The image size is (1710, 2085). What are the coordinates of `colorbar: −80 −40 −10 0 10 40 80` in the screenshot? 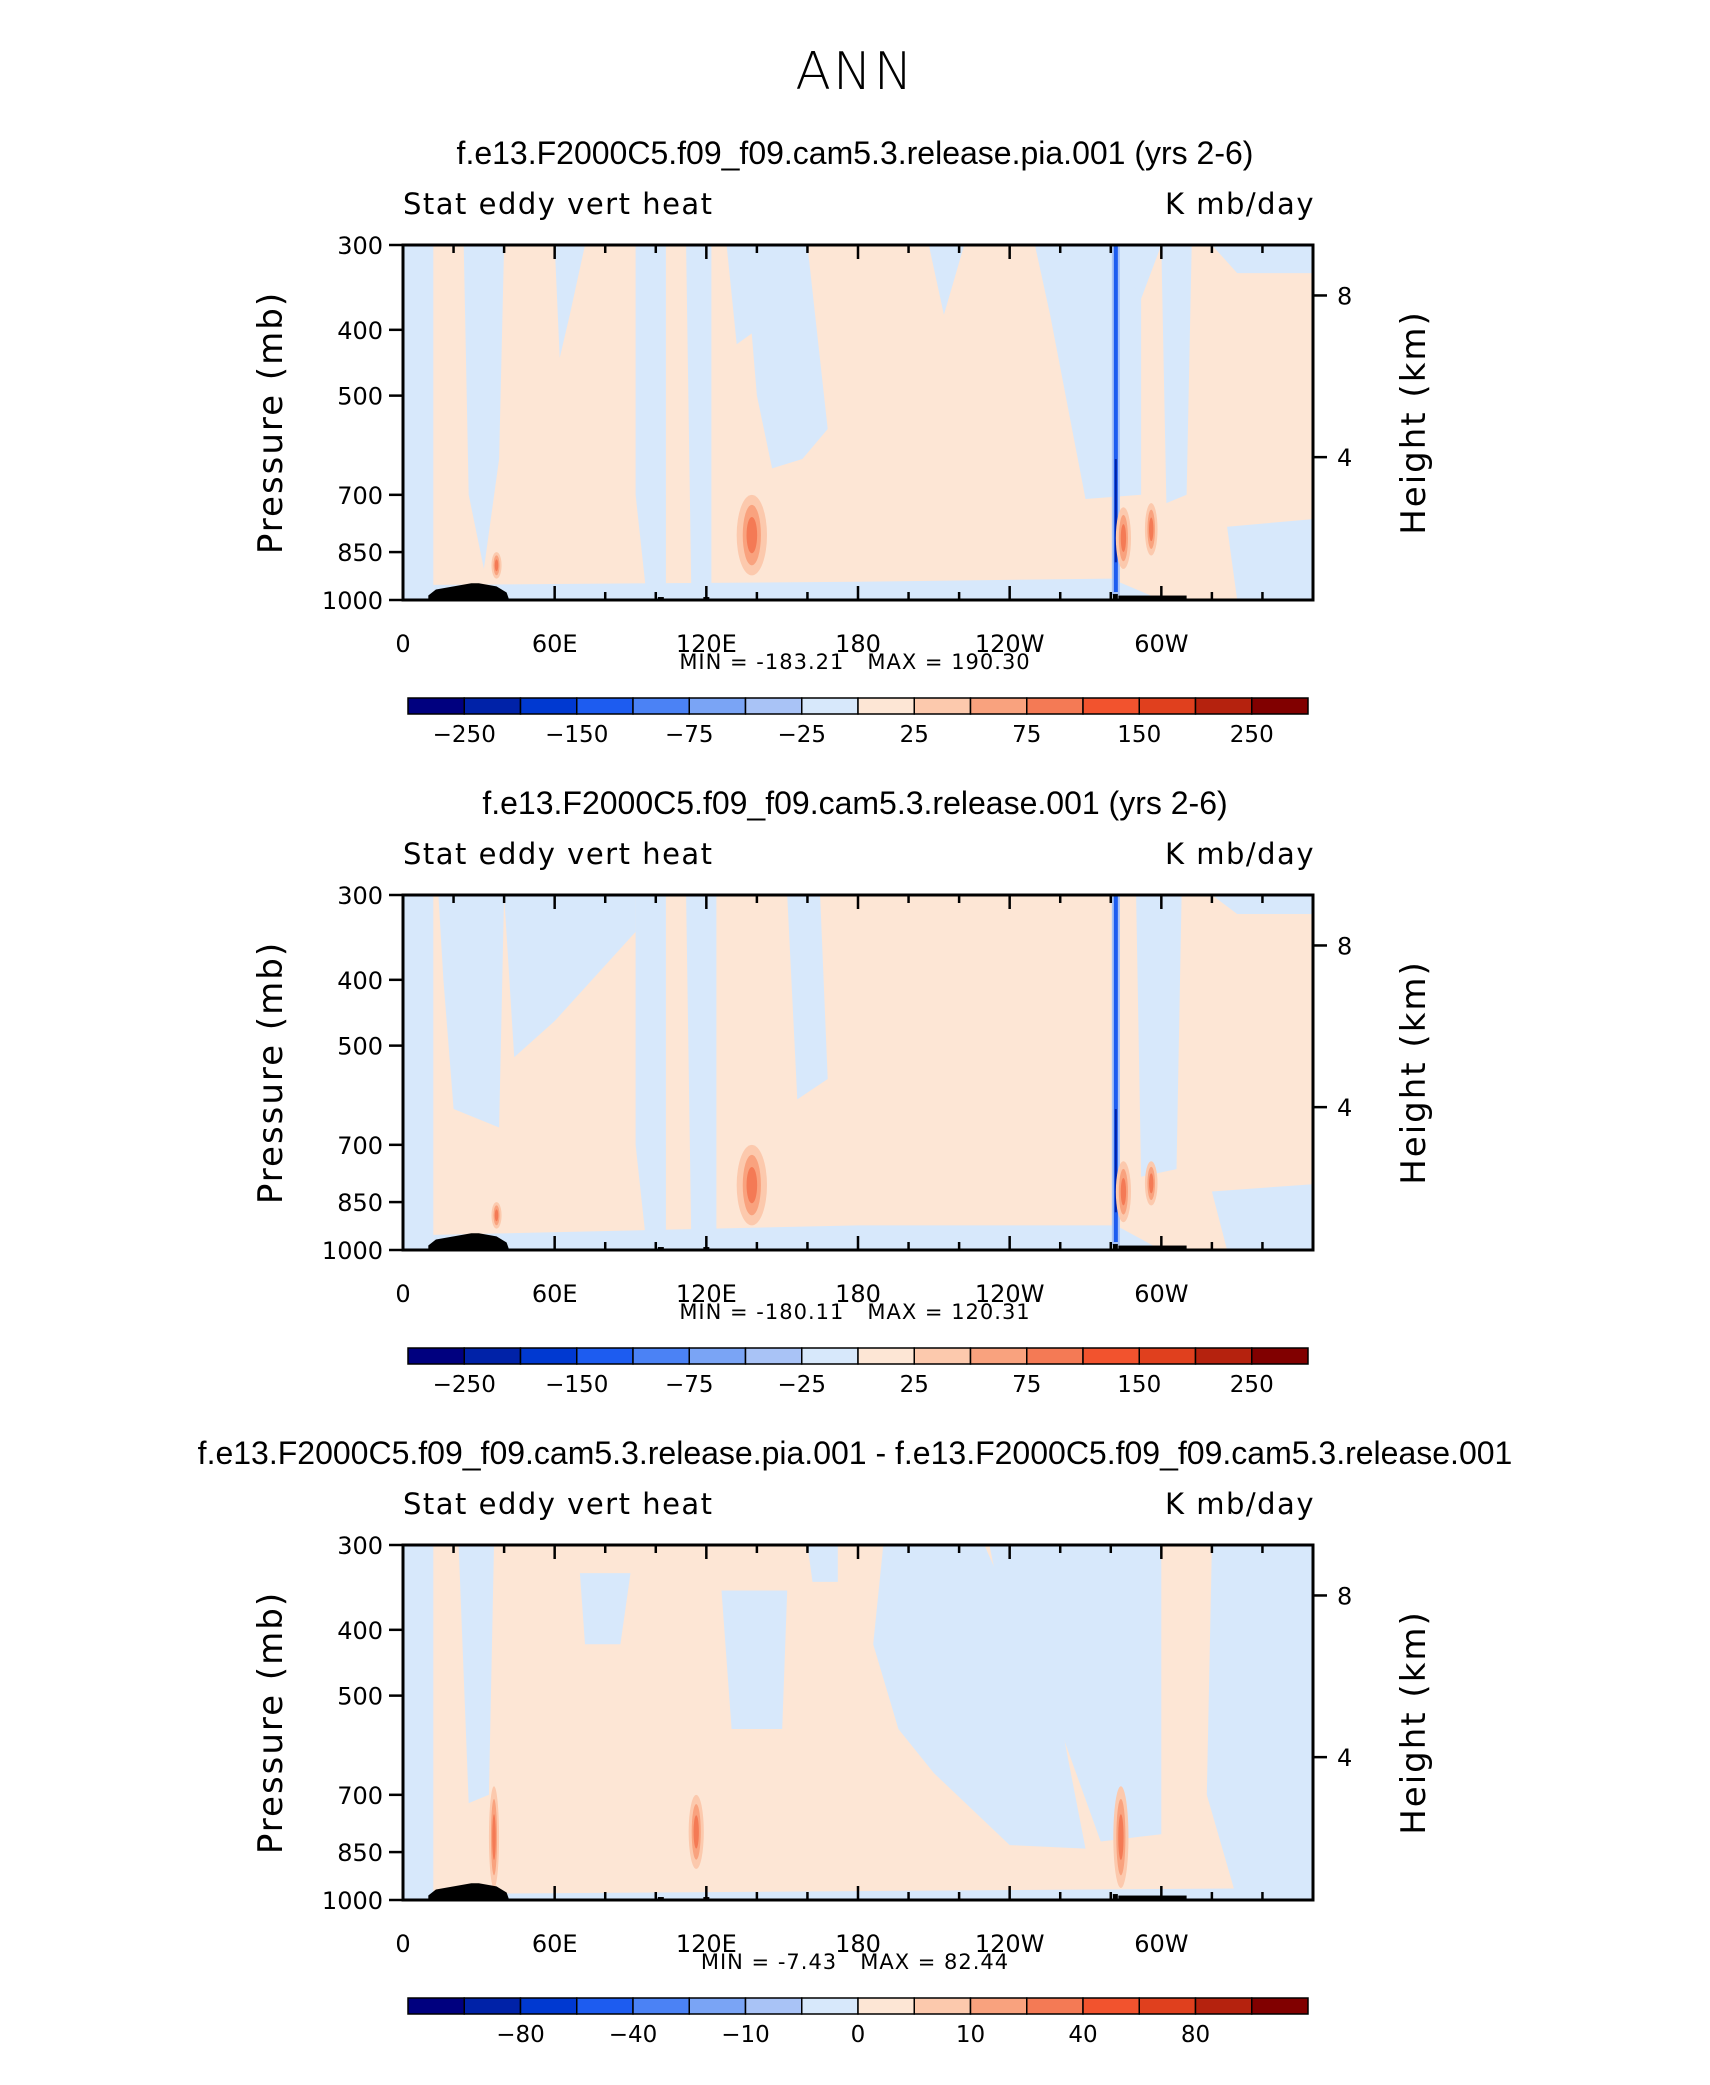 It's located at (858, 2022).